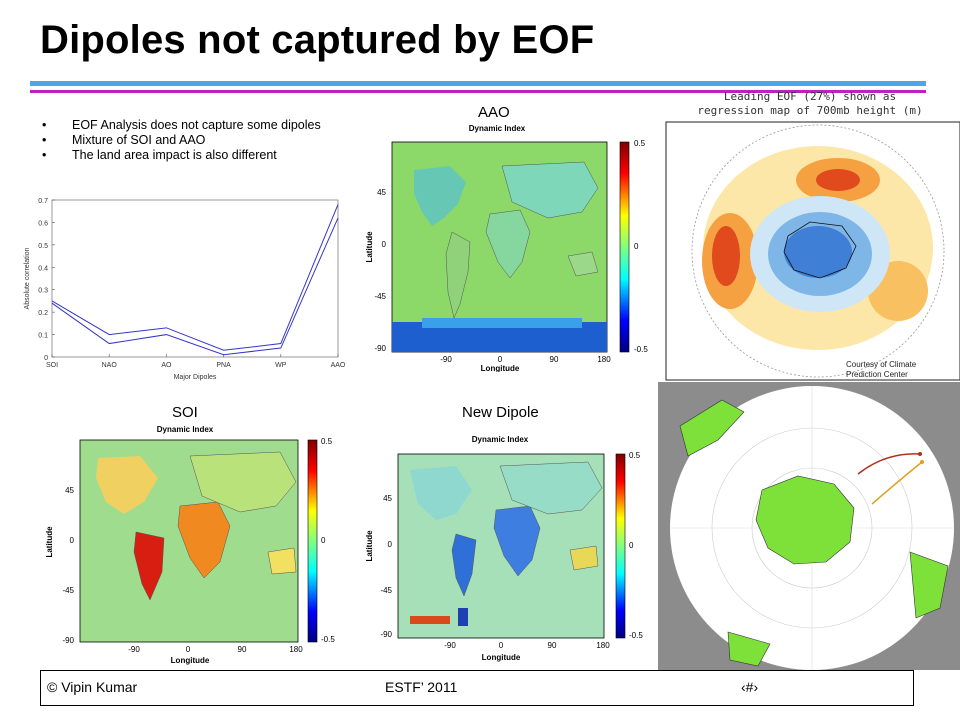 This screenshot has width=960, height=720. I want to click on title-rule-blue, so click(478, 83).